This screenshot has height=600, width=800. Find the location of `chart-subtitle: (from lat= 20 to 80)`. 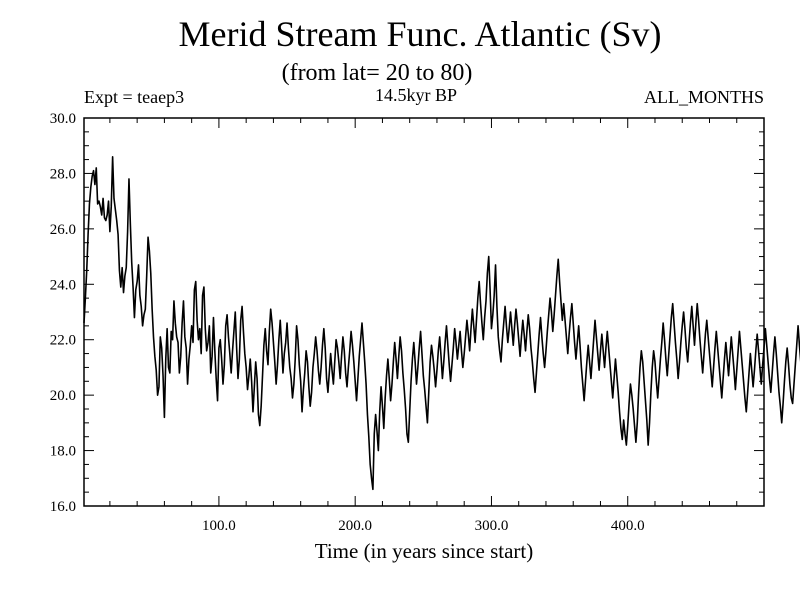

chart-subtitle: (from lat= 20 to 80) is located at coordinates (377, 73).